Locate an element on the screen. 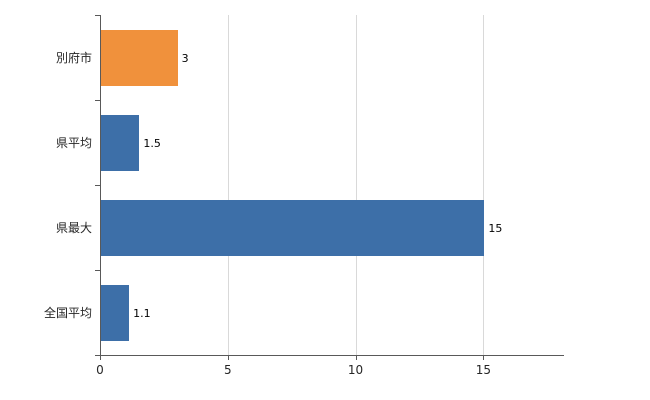  bar-別府市 is located at coordinates (139, 57).